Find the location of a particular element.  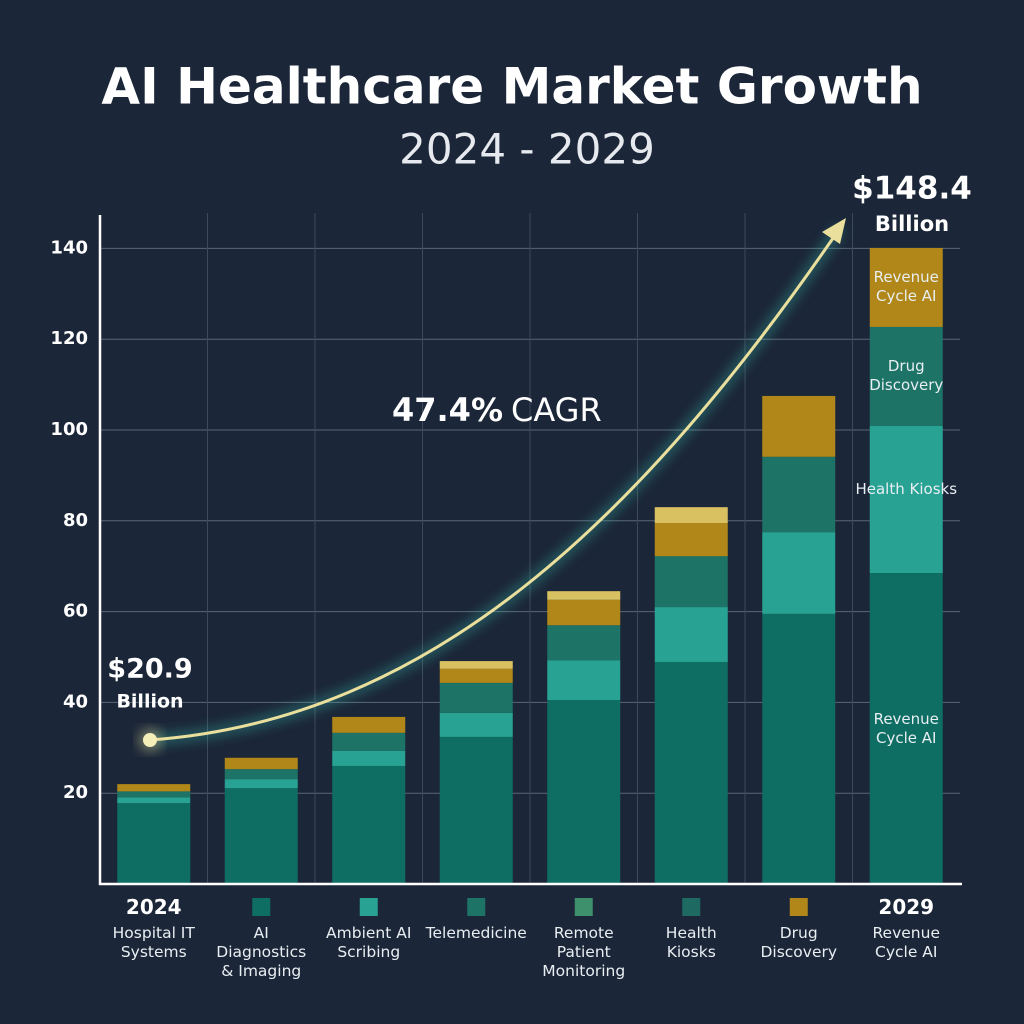

y-tick-label: 100 is located at coordinates (69, 429).